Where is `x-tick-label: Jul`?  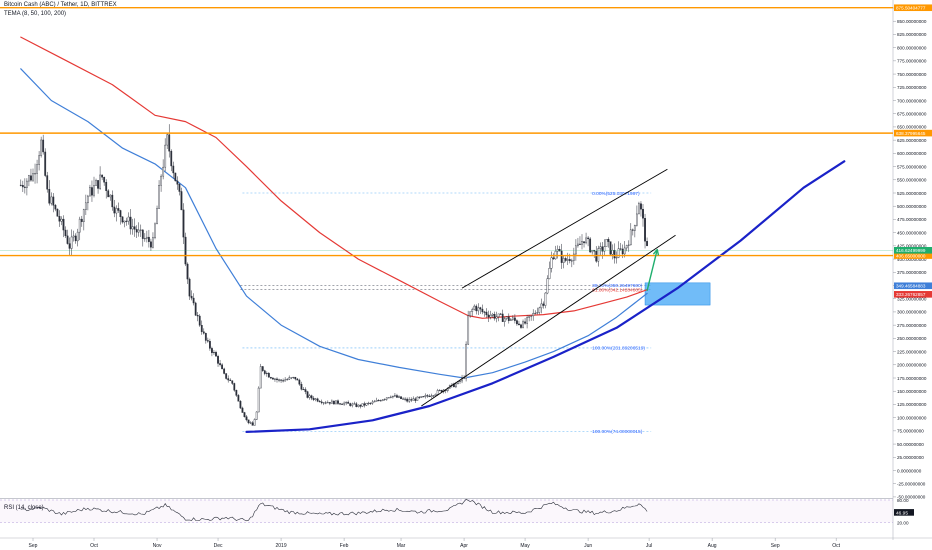
x-tick-label: Jul is located at coordinates (649, 546).